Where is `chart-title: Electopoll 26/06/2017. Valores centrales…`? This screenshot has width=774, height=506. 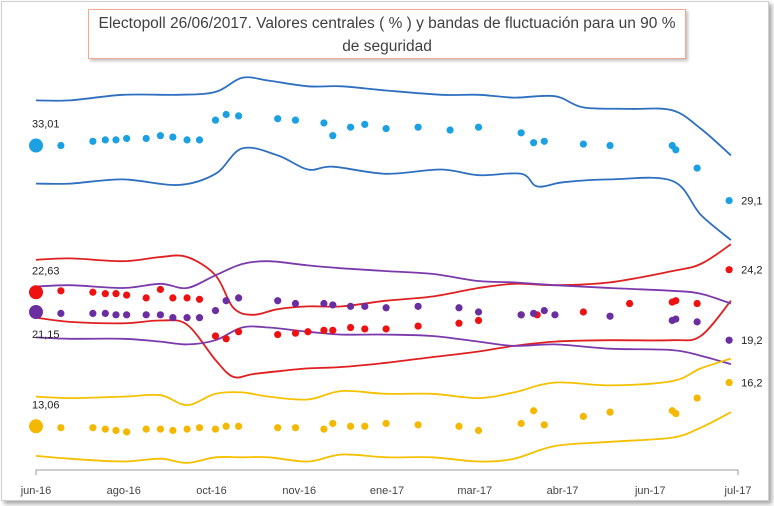 chart-title: Electopoll 26/06/2017. Valores centrales… is located at coordinates (387, 34).